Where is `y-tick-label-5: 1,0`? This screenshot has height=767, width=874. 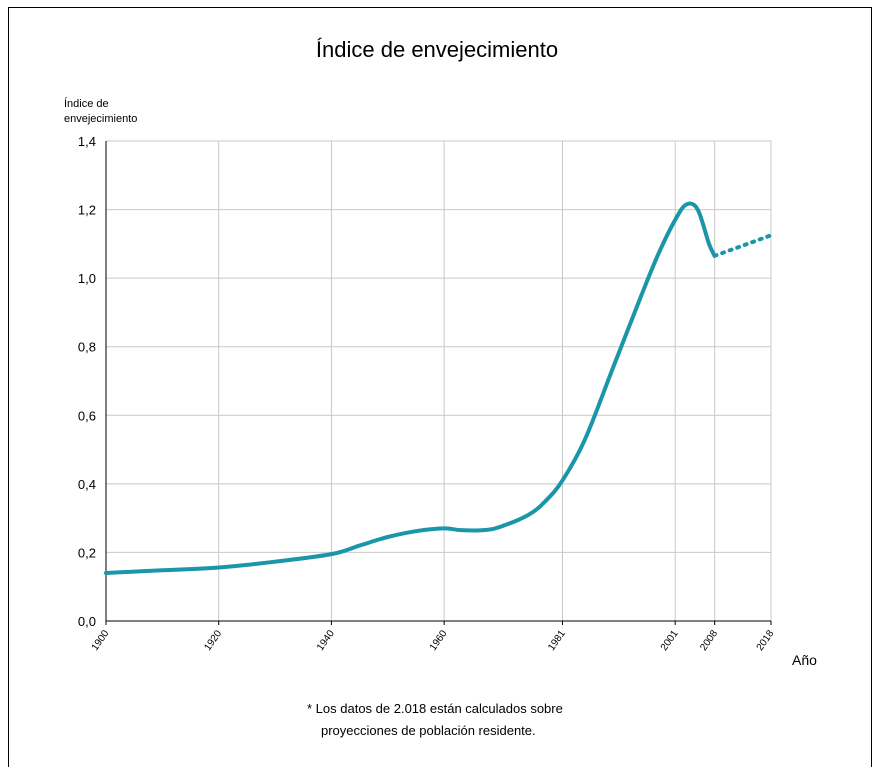
y-tick-label-5: 1,0 is located at coordinates (87, 278).